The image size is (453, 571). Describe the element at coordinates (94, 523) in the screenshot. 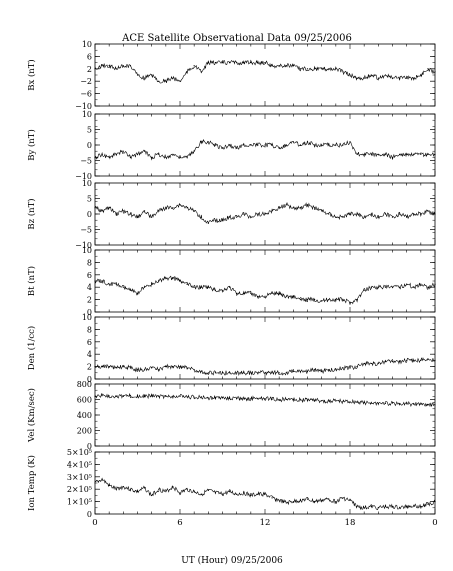

I see `x-tick-label: 0` at that location.